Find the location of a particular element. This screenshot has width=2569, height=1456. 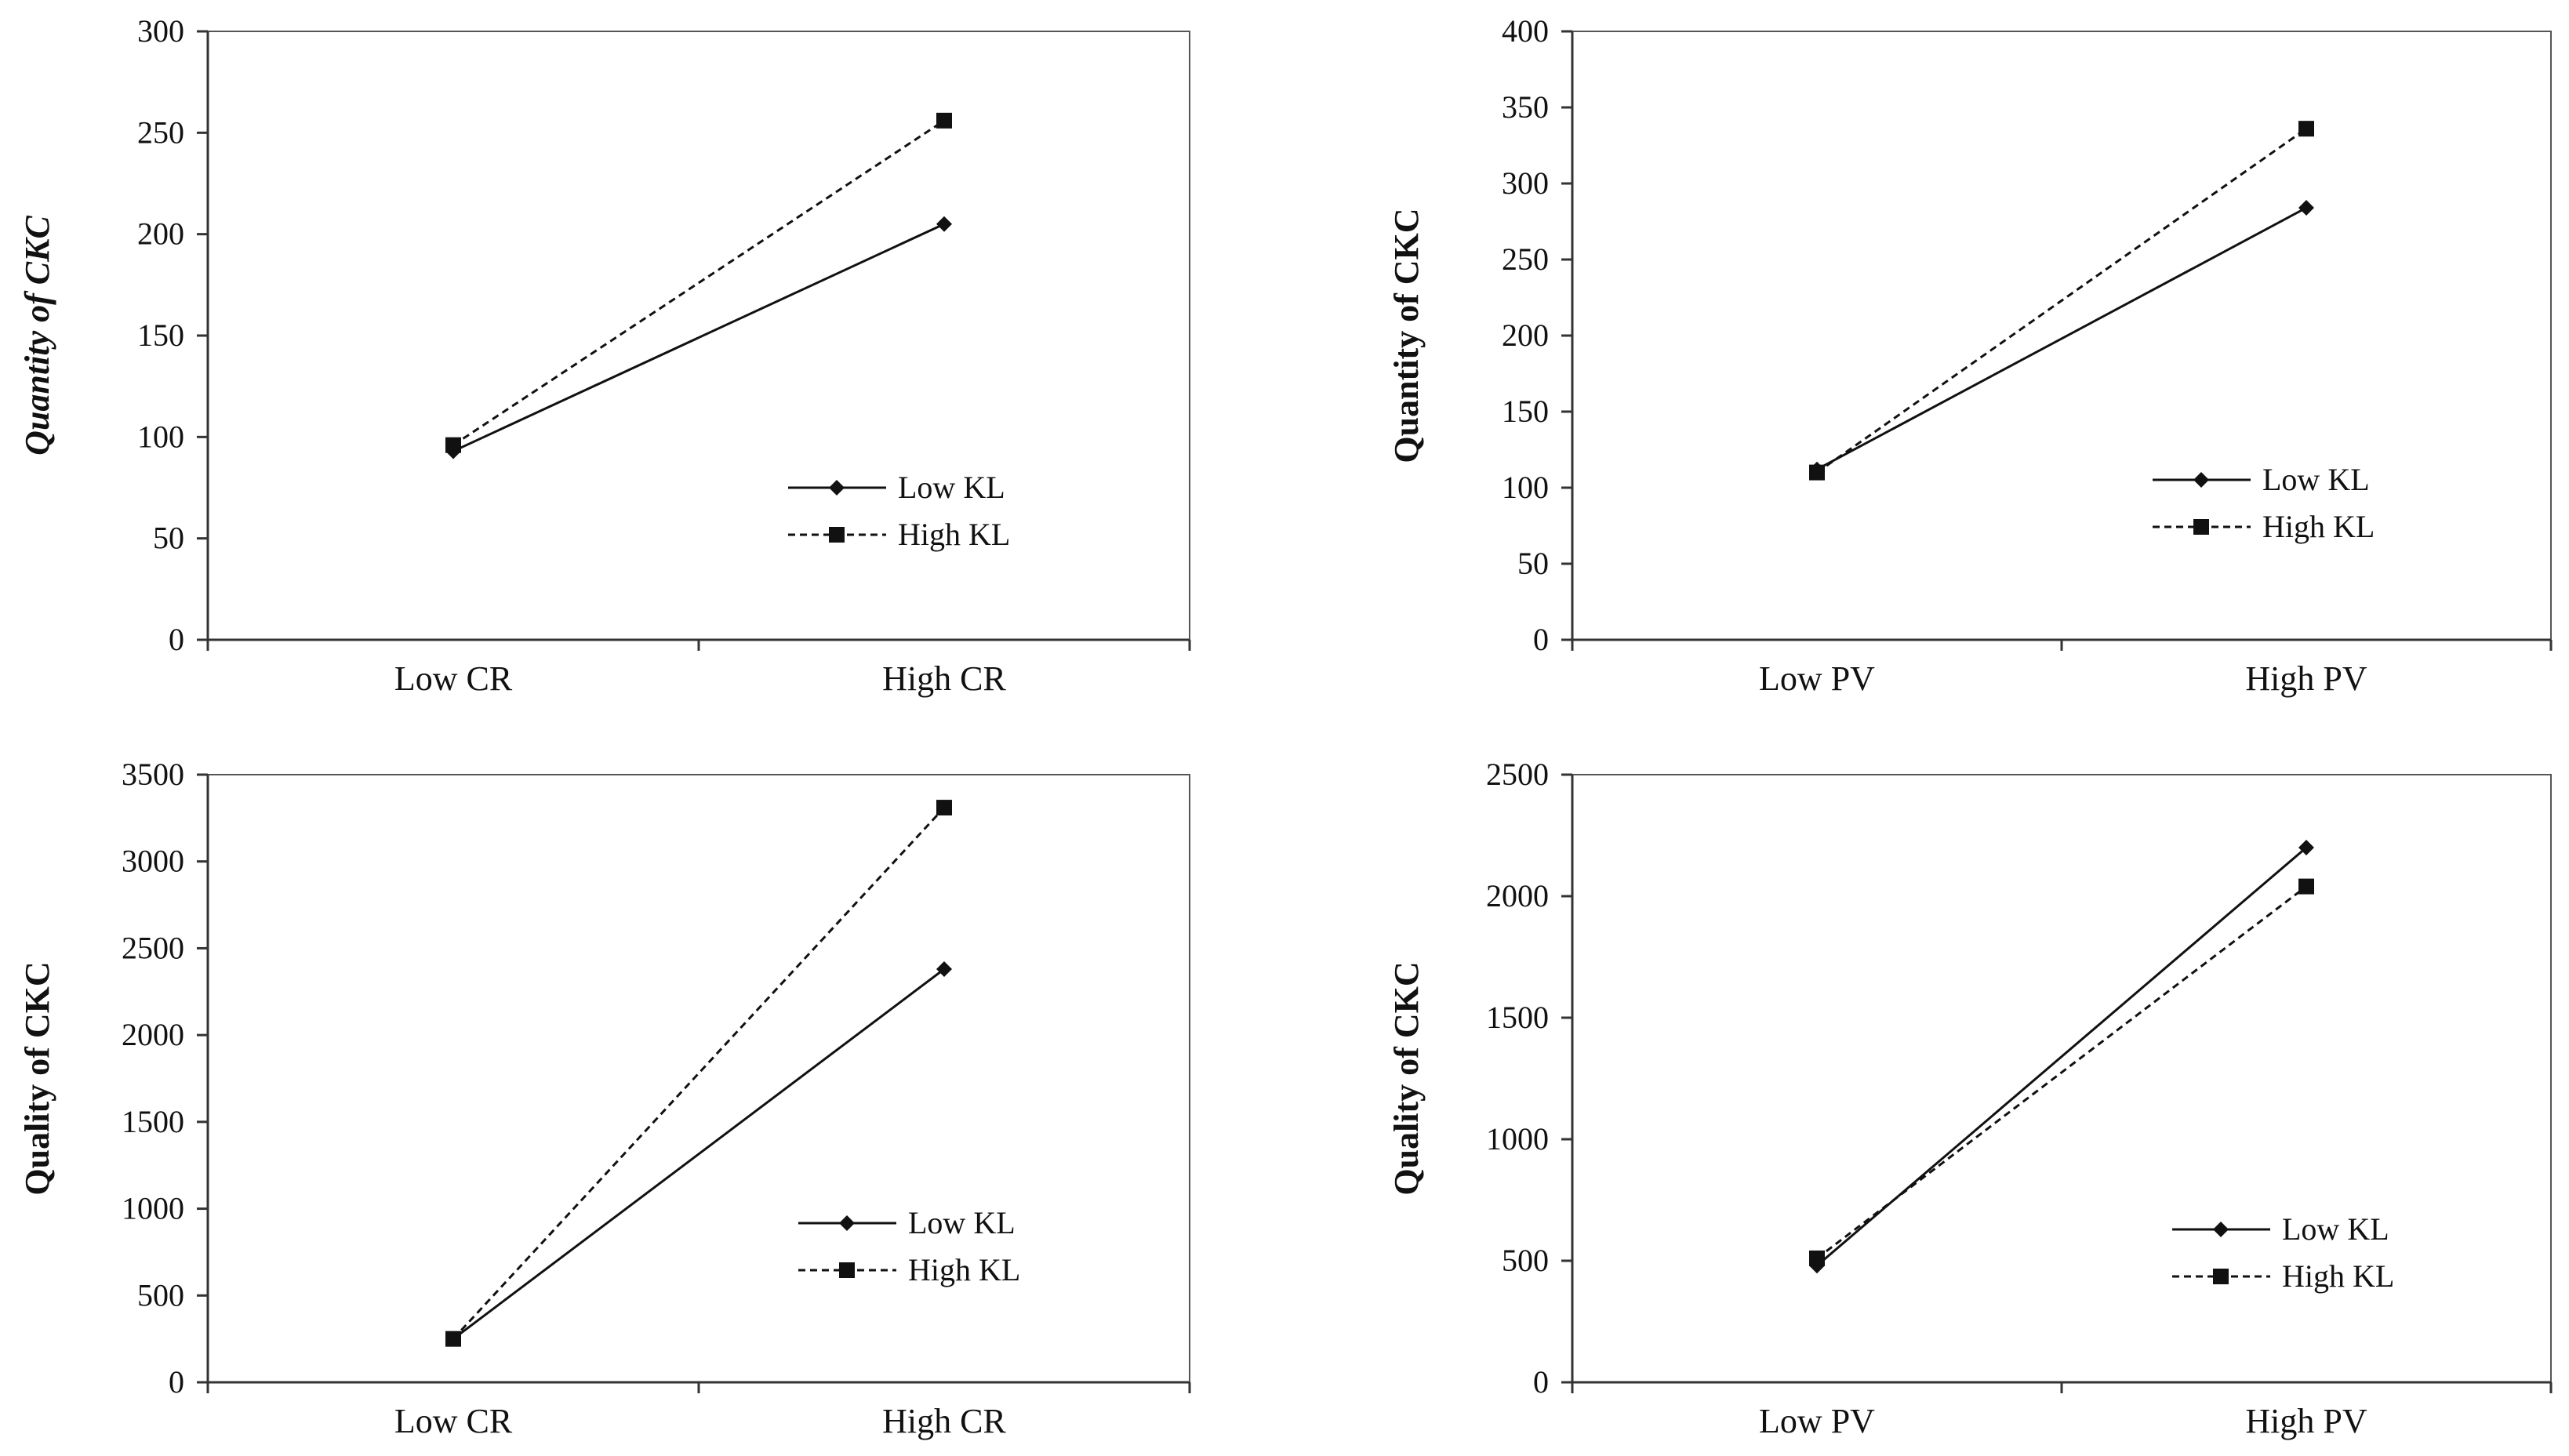

y-tick-label: 3000 is located at coordinates (153, 861).